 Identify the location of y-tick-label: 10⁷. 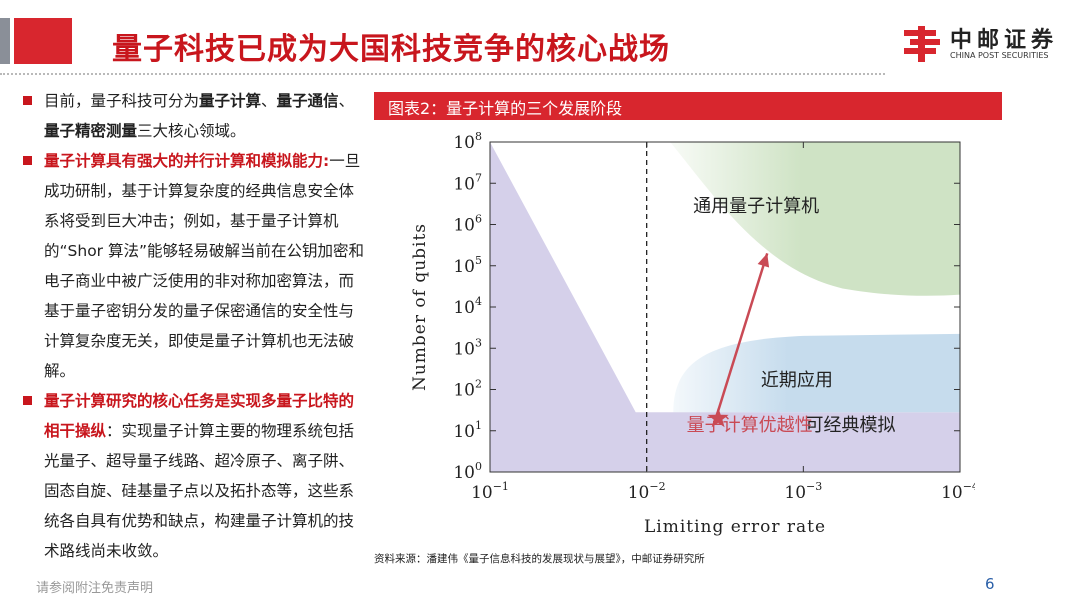
(467, 182).